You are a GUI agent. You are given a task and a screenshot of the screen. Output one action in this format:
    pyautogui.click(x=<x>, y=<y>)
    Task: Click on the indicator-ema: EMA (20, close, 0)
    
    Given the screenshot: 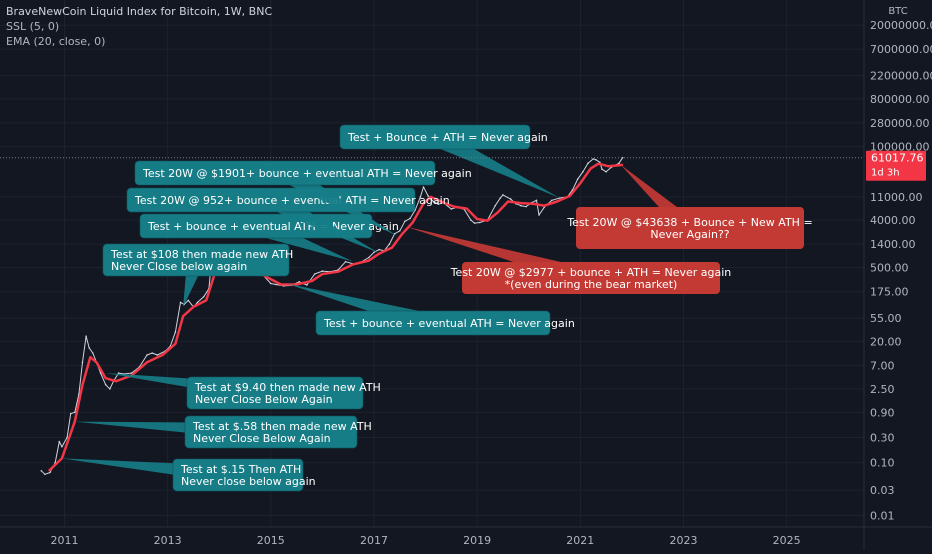 What is the action you would take?
    pyautogui.click(x=56, y=41)
    